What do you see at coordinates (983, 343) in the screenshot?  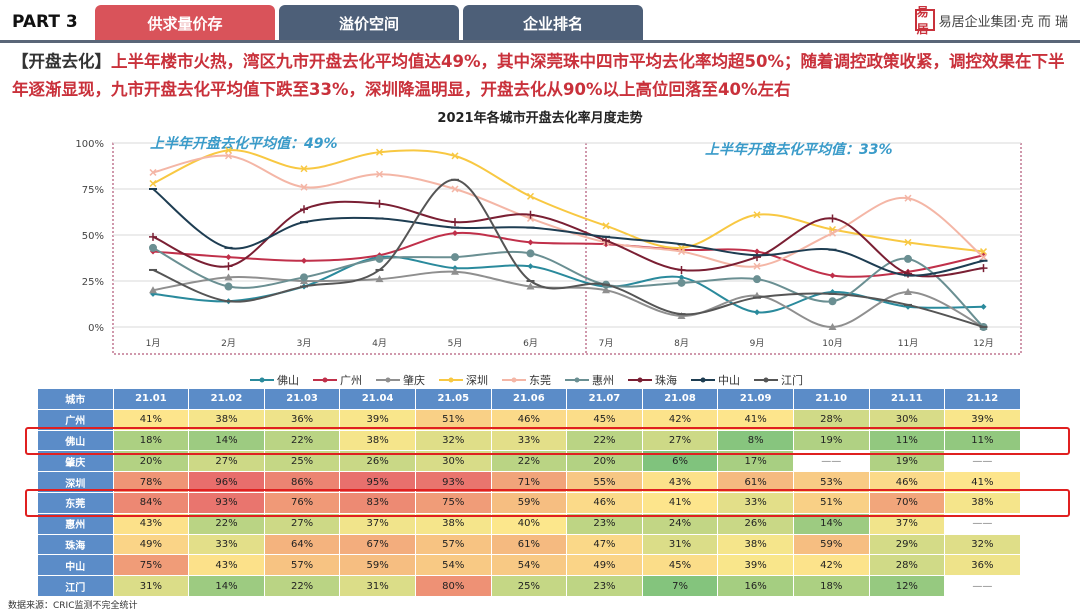 I see `x-tick-label: 12月` at bounding box center [983, 343].